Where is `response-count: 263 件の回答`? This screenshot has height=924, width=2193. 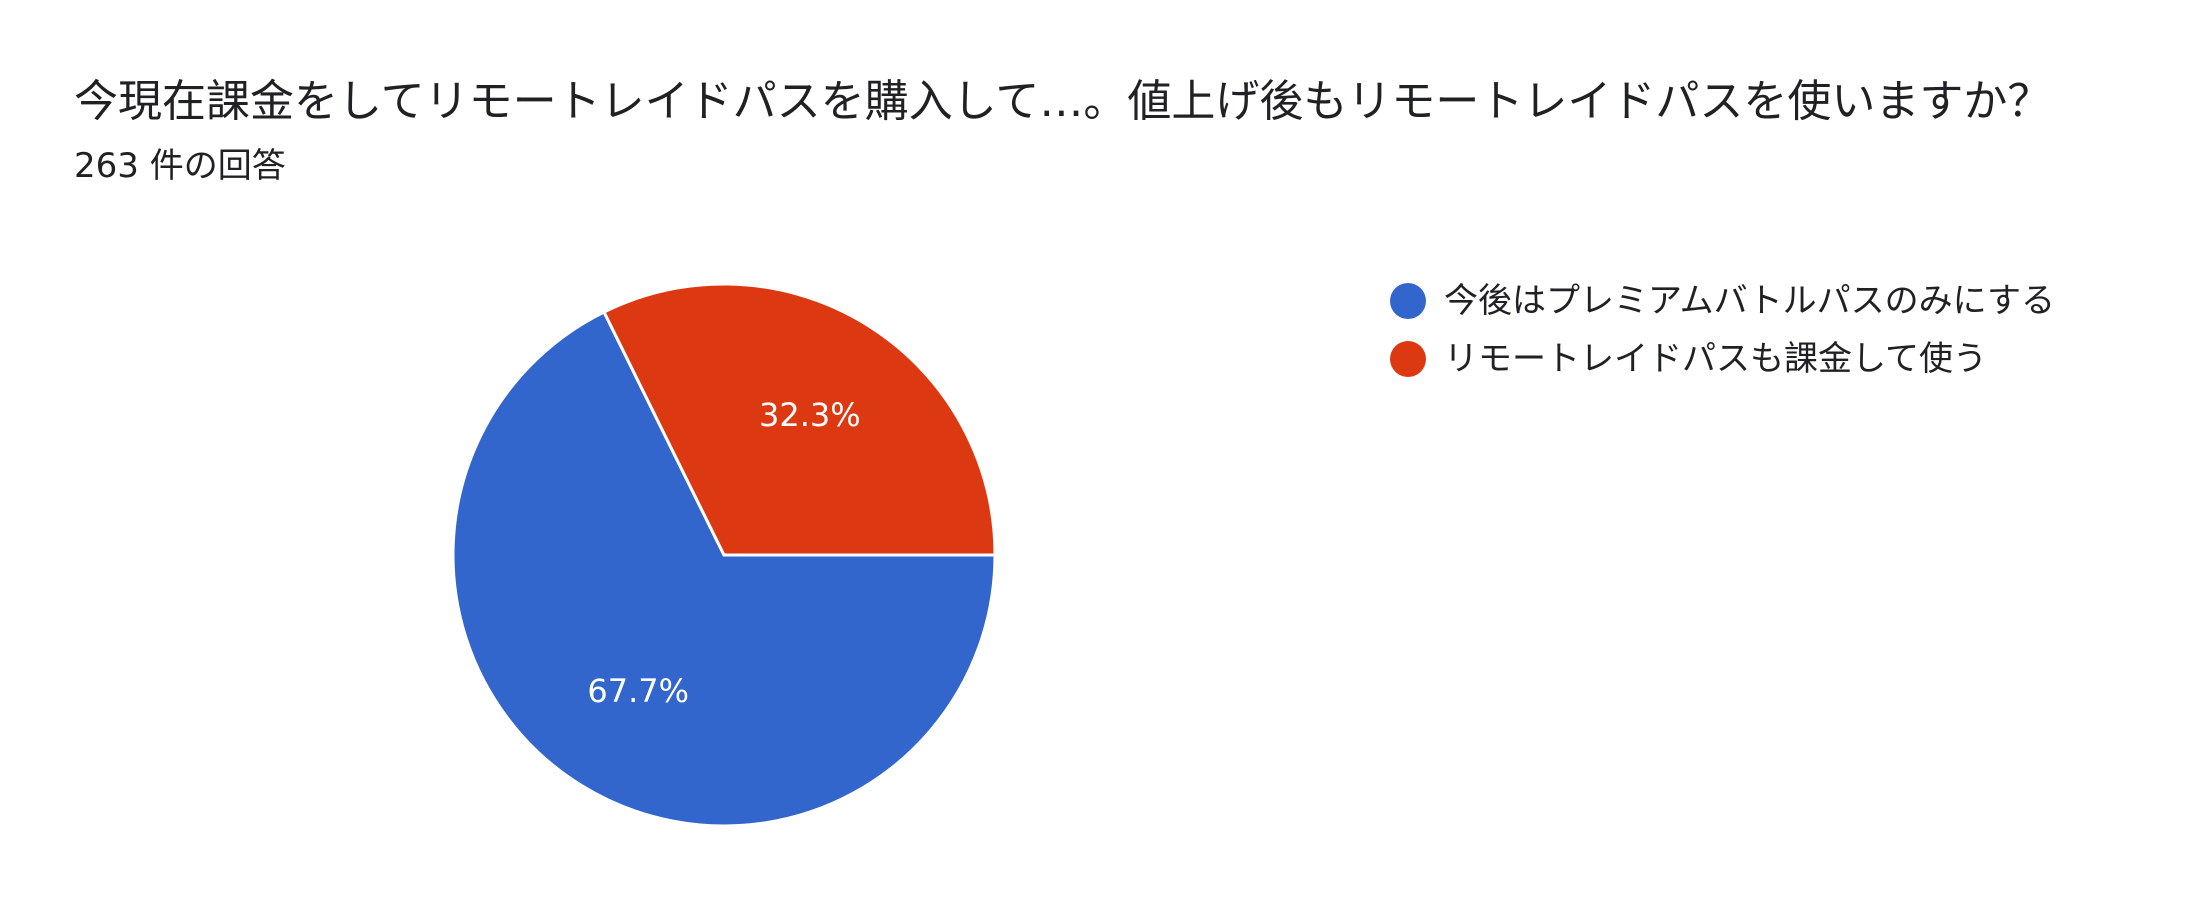
response-count: 263 件の回答 is located at coordinates (180, 166).